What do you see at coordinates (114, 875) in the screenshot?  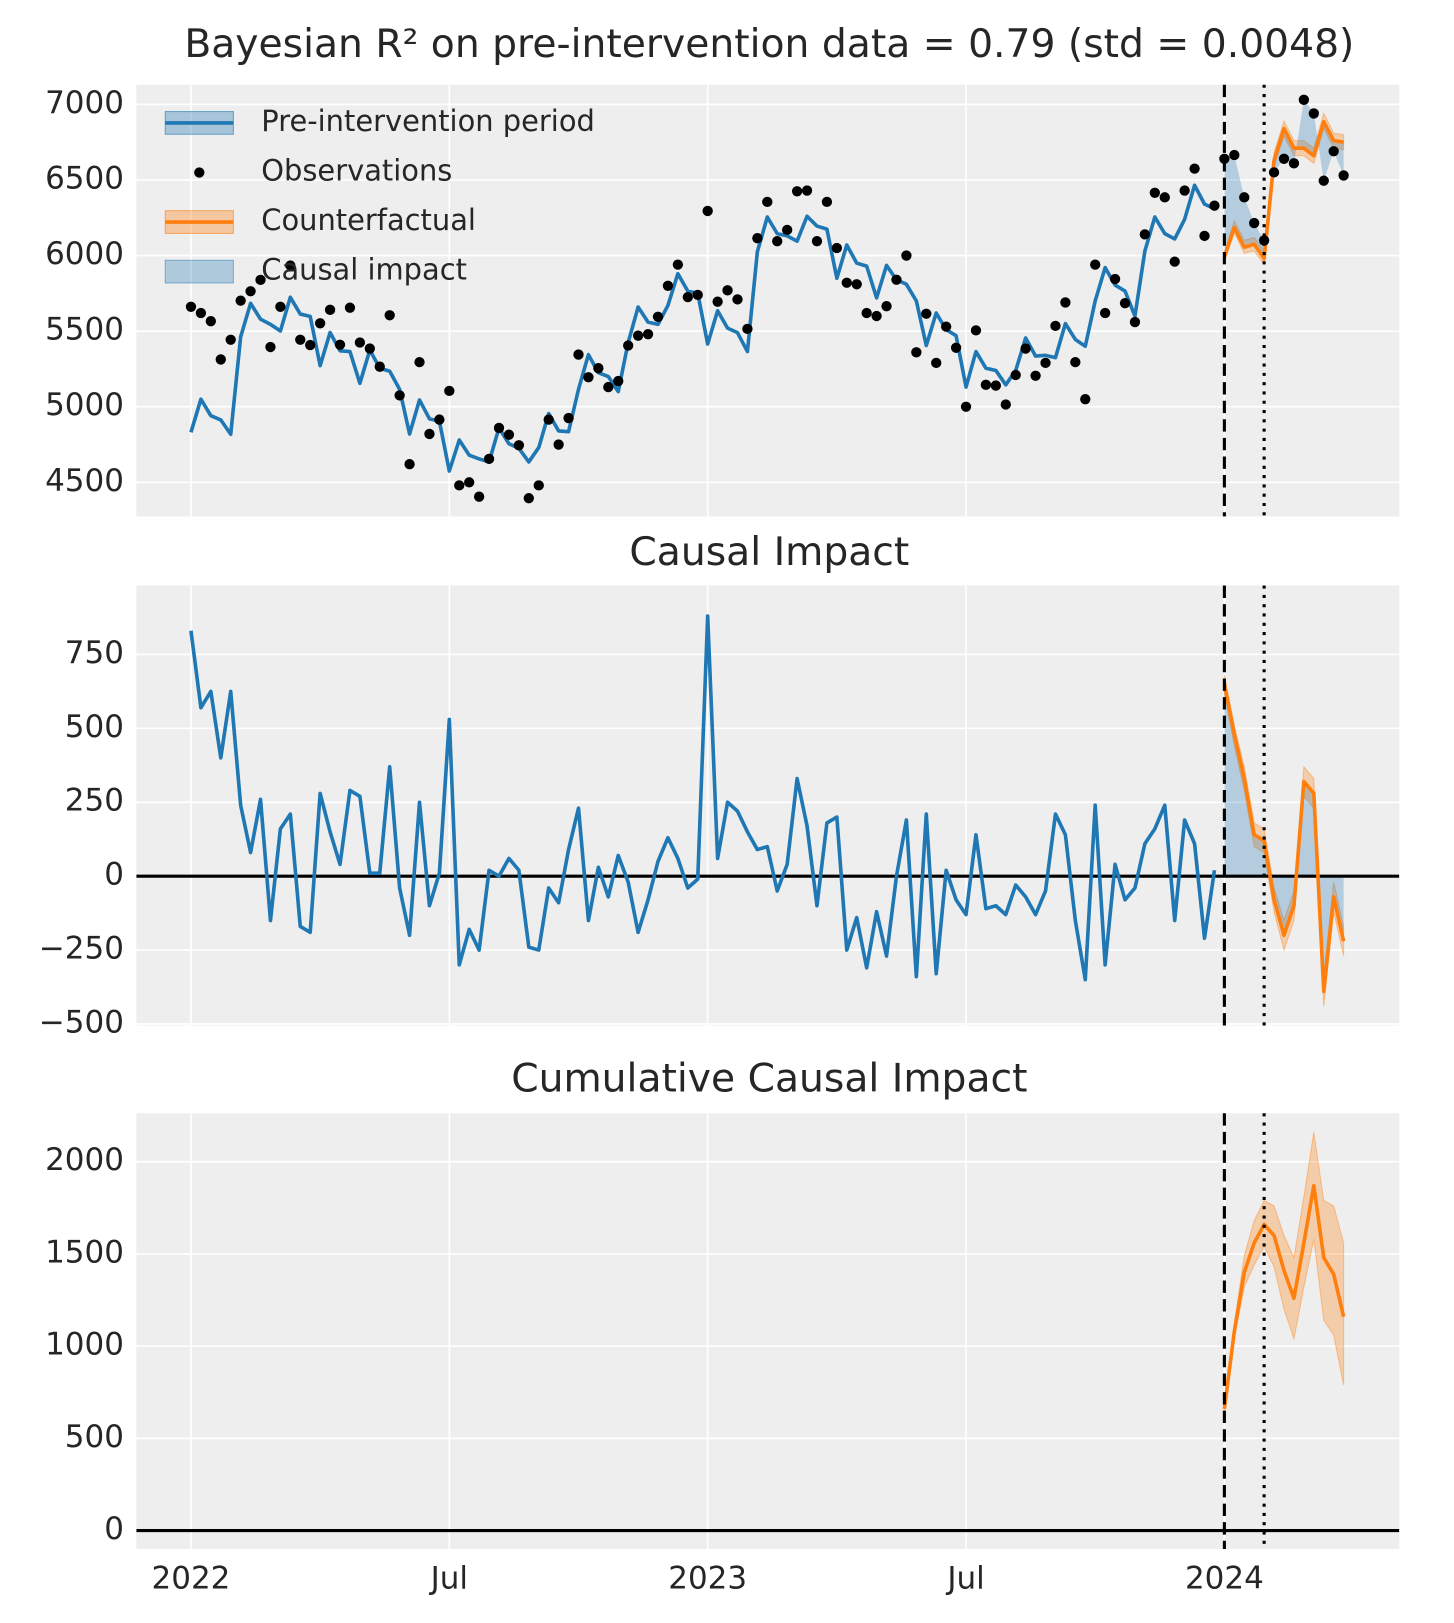 I see `y-tick-label: 0` at bounding box center [114, 875].